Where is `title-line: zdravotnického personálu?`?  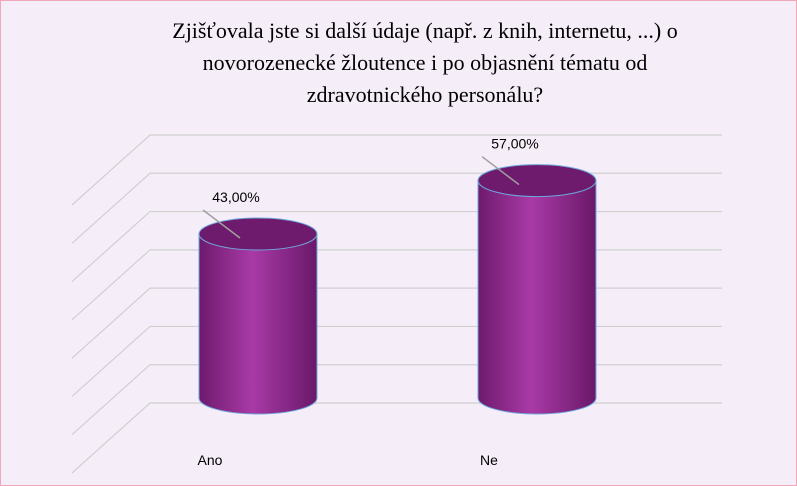 title-line: zdravotnického personálu? is located at coordinates (425, 94).